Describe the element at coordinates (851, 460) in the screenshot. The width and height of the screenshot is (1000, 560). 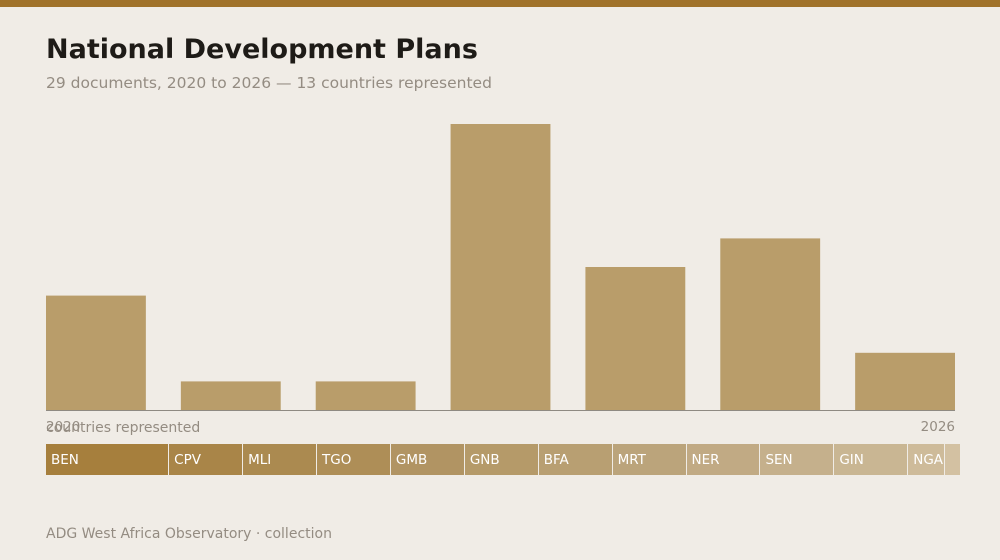
I see `country-code-label: GIN` at that location.